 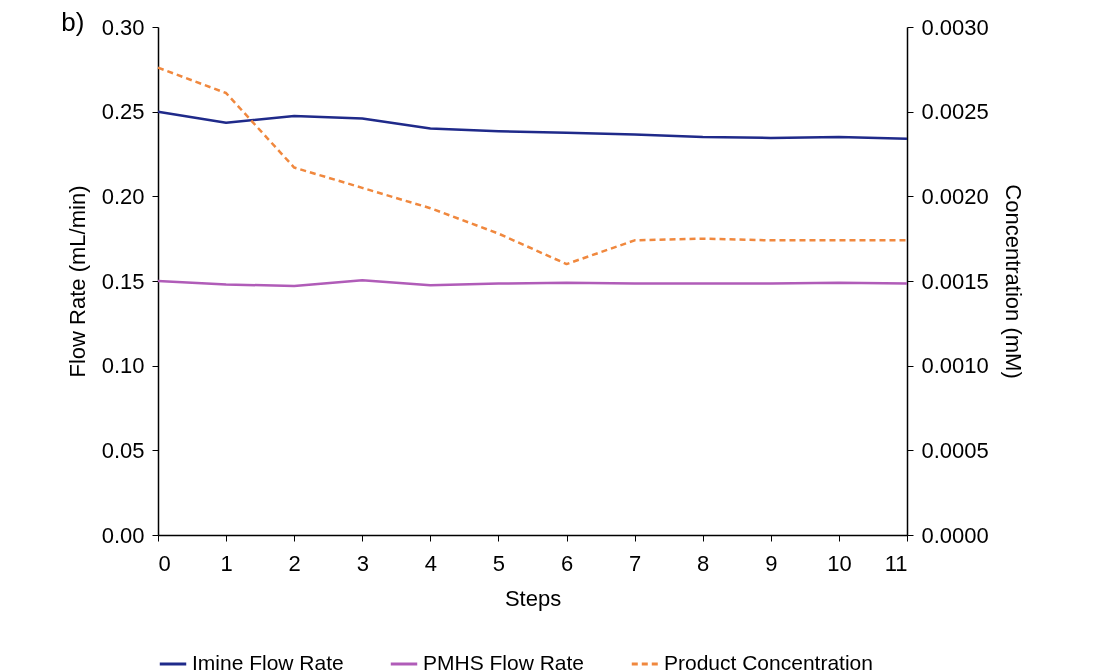 I want to click on y2-tick-label: 0.0005, so click(x=955, y=450).